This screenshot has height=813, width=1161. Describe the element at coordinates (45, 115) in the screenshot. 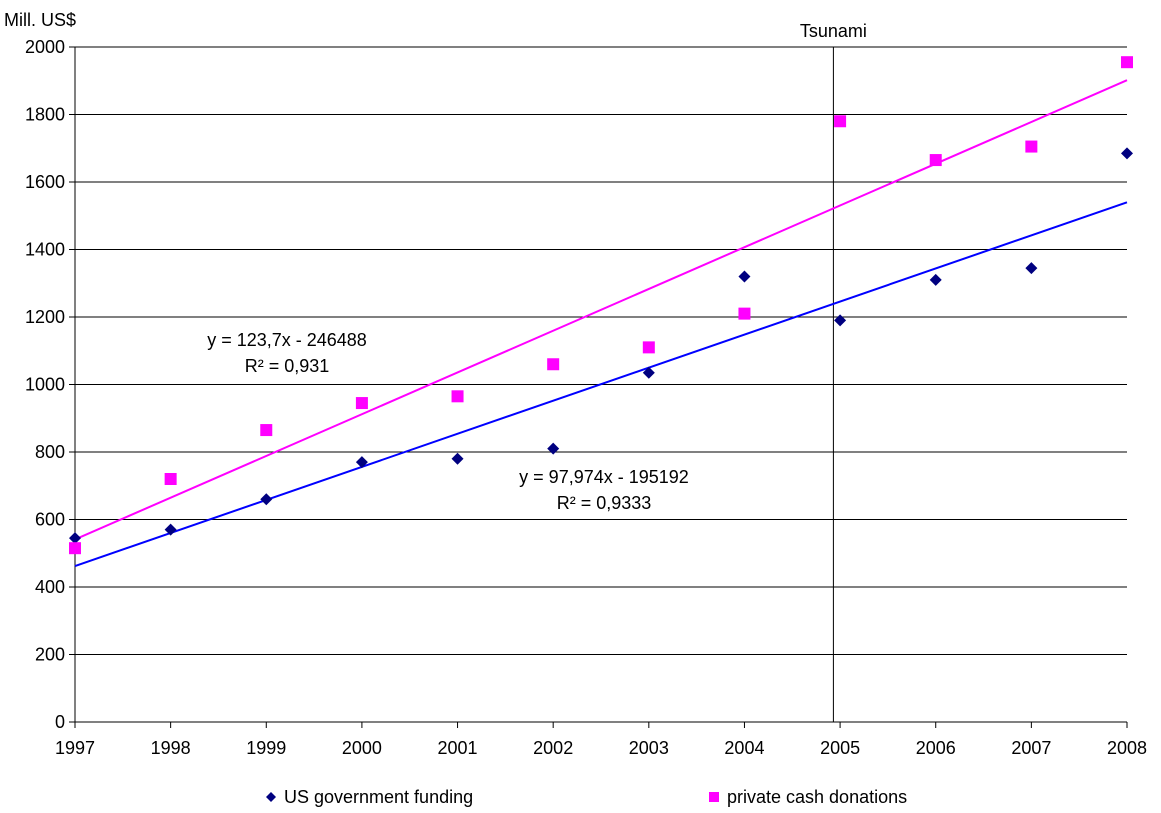

I see `y-tick-label: 1800` at that location.